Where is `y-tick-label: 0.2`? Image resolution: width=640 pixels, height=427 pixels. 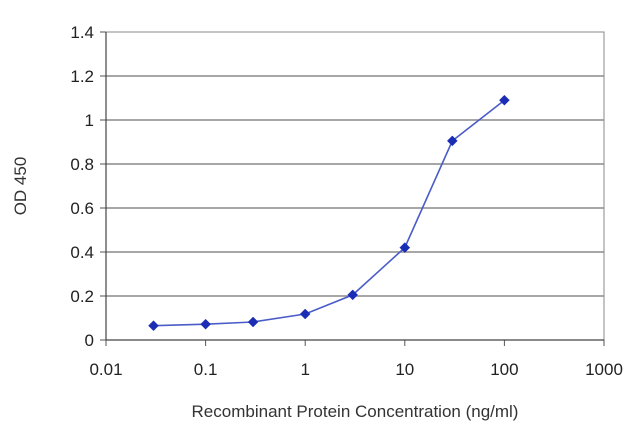 y-tick-label: 0.2 is located at coordinates (82, 296).